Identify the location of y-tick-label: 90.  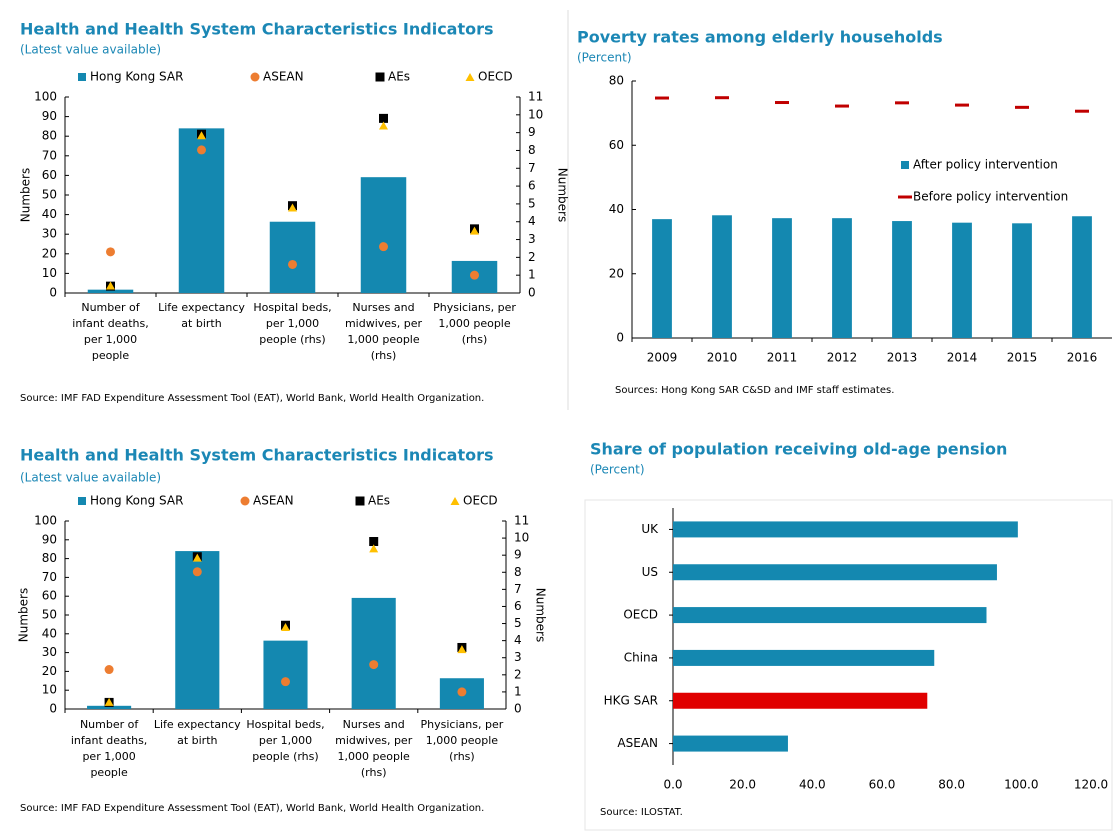
(49, 539).